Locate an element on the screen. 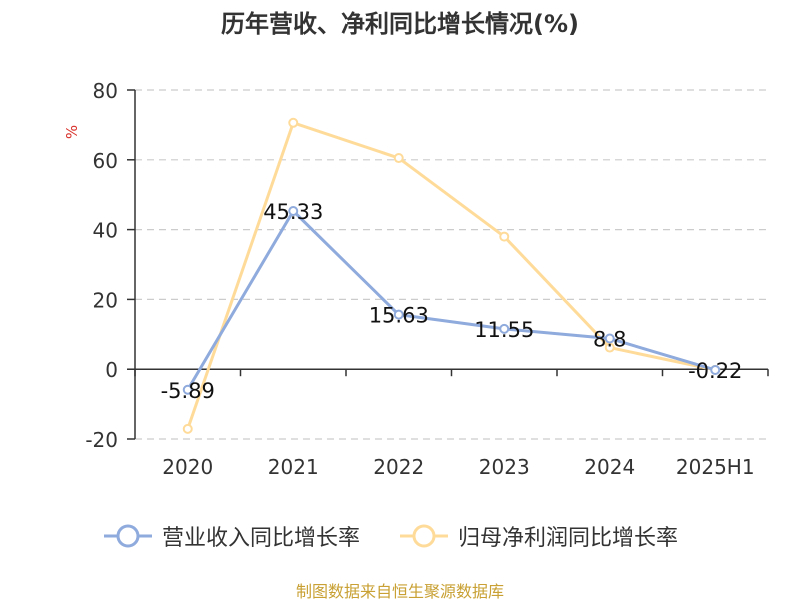 The width and height of the screenshot is (800, 602). x-tick-label: 2024 is located at coordinates (609, 467).